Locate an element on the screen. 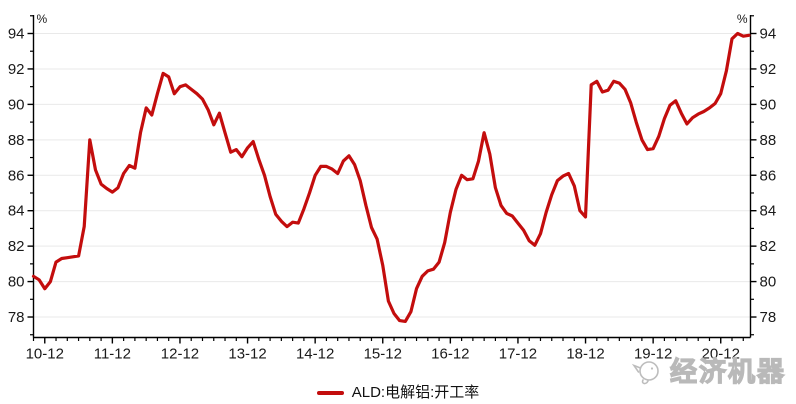  svg-text: 17-12 is located at coordinates (518, 354).